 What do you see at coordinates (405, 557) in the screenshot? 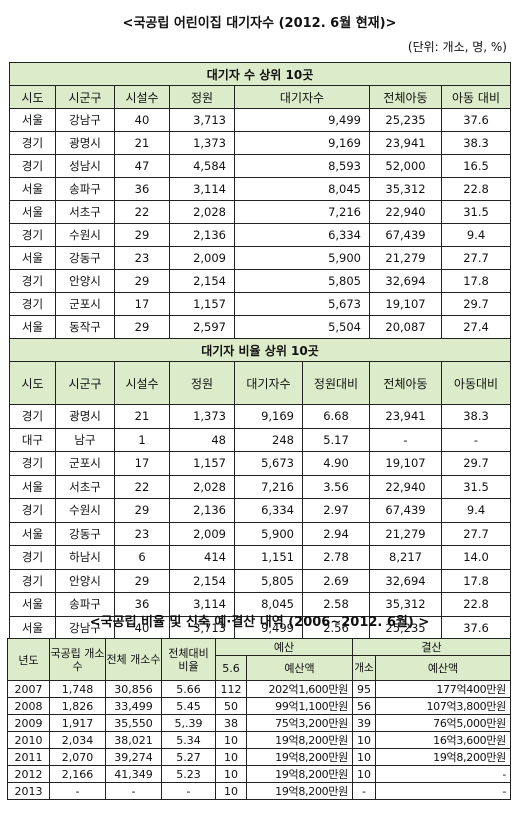
I see `table-cell: 8,217` at bounding box center [405, 557].